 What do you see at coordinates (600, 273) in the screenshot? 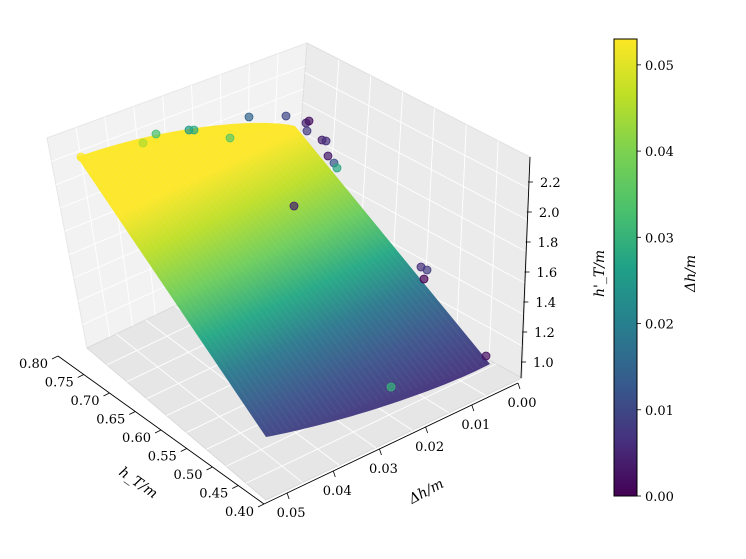
I see `z-axis-label: h'_T/m` at bounding box center [600, 273].